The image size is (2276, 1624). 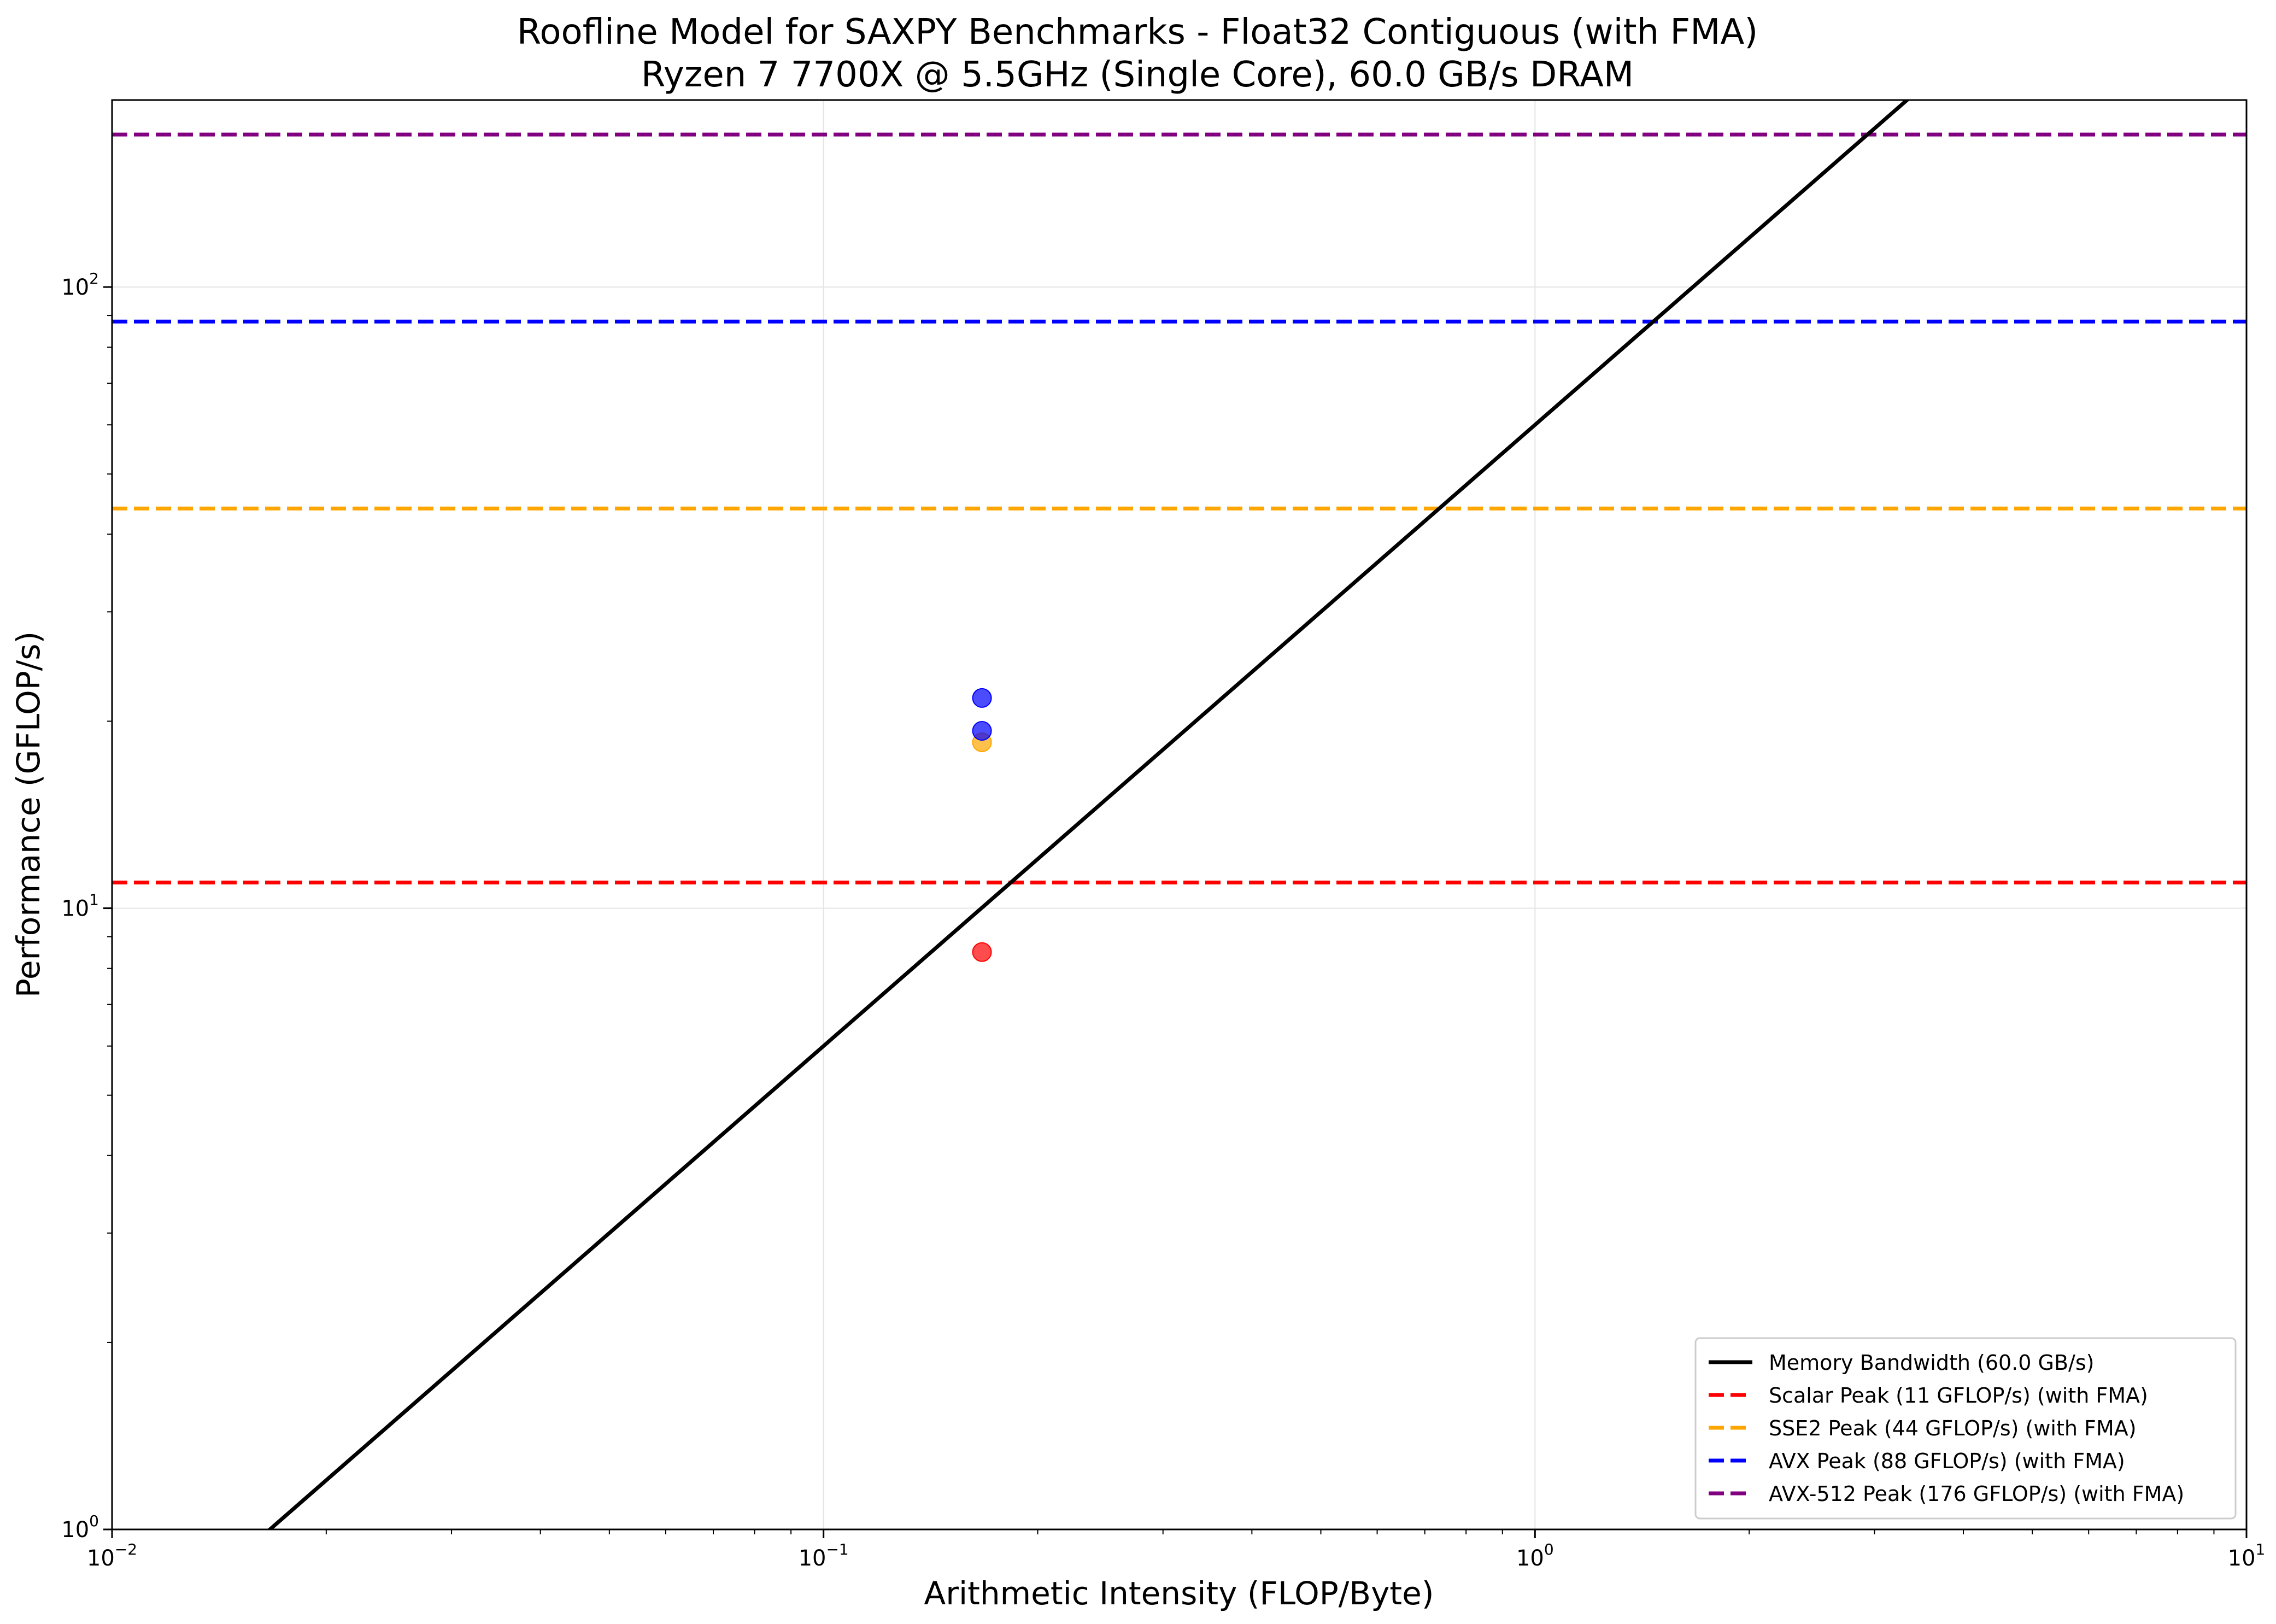 What do you see at coordinates (824, 1555) in the screenshot?
I see `x-tick-label-1: 10⁻¹` at bounding box center [824, 1555].